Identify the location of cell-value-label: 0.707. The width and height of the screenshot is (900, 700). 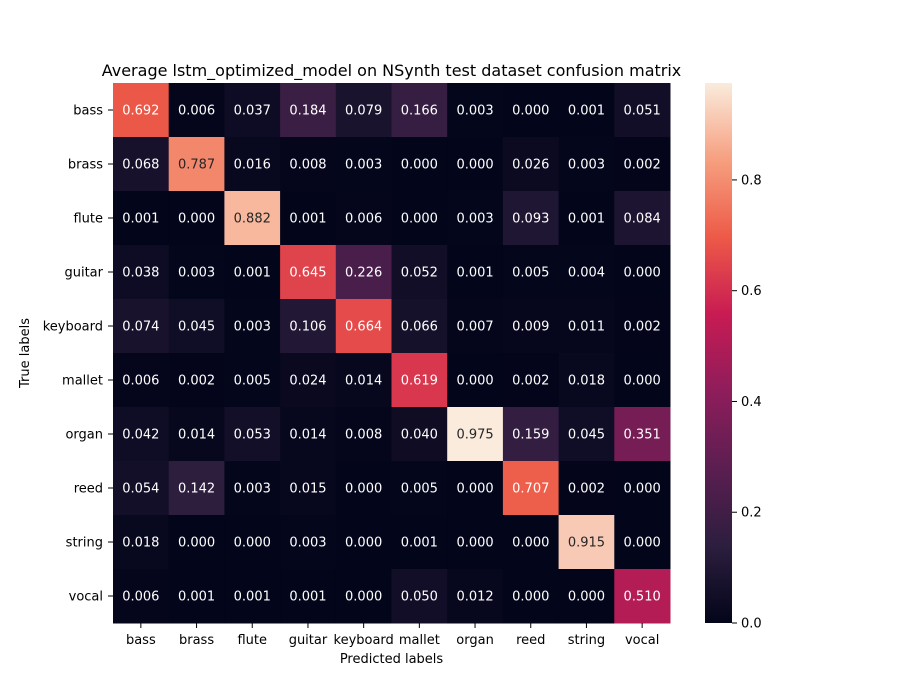
(530, 489).